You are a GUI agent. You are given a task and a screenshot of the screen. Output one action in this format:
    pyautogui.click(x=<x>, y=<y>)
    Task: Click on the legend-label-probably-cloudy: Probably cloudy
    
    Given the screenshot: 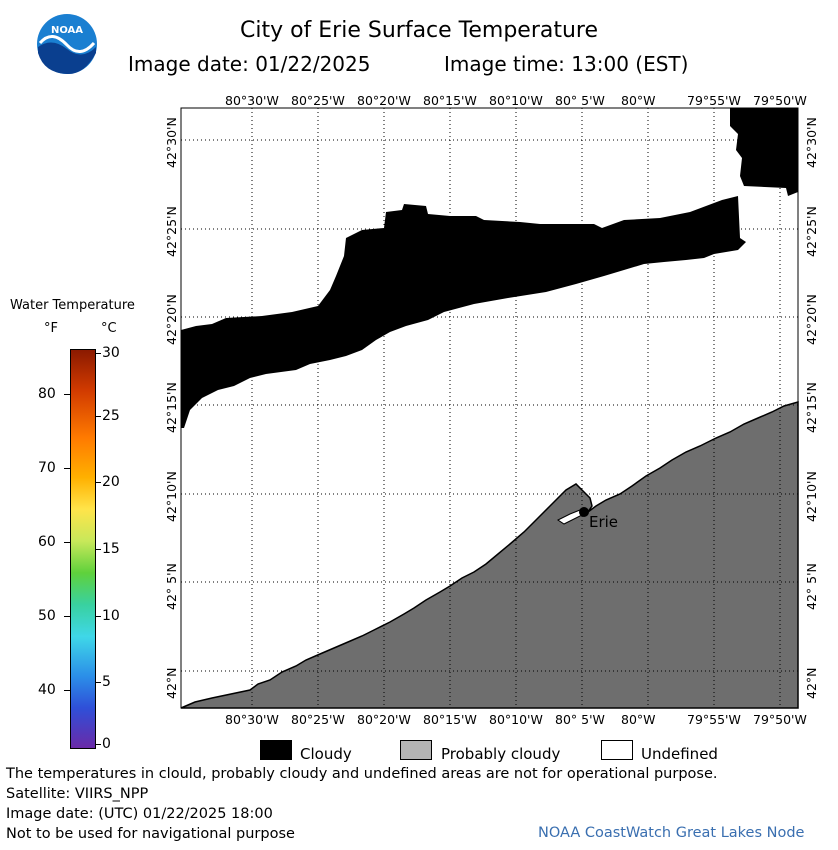 What is the action you would take?
    pyautogui.click(x=501, y=754)
    